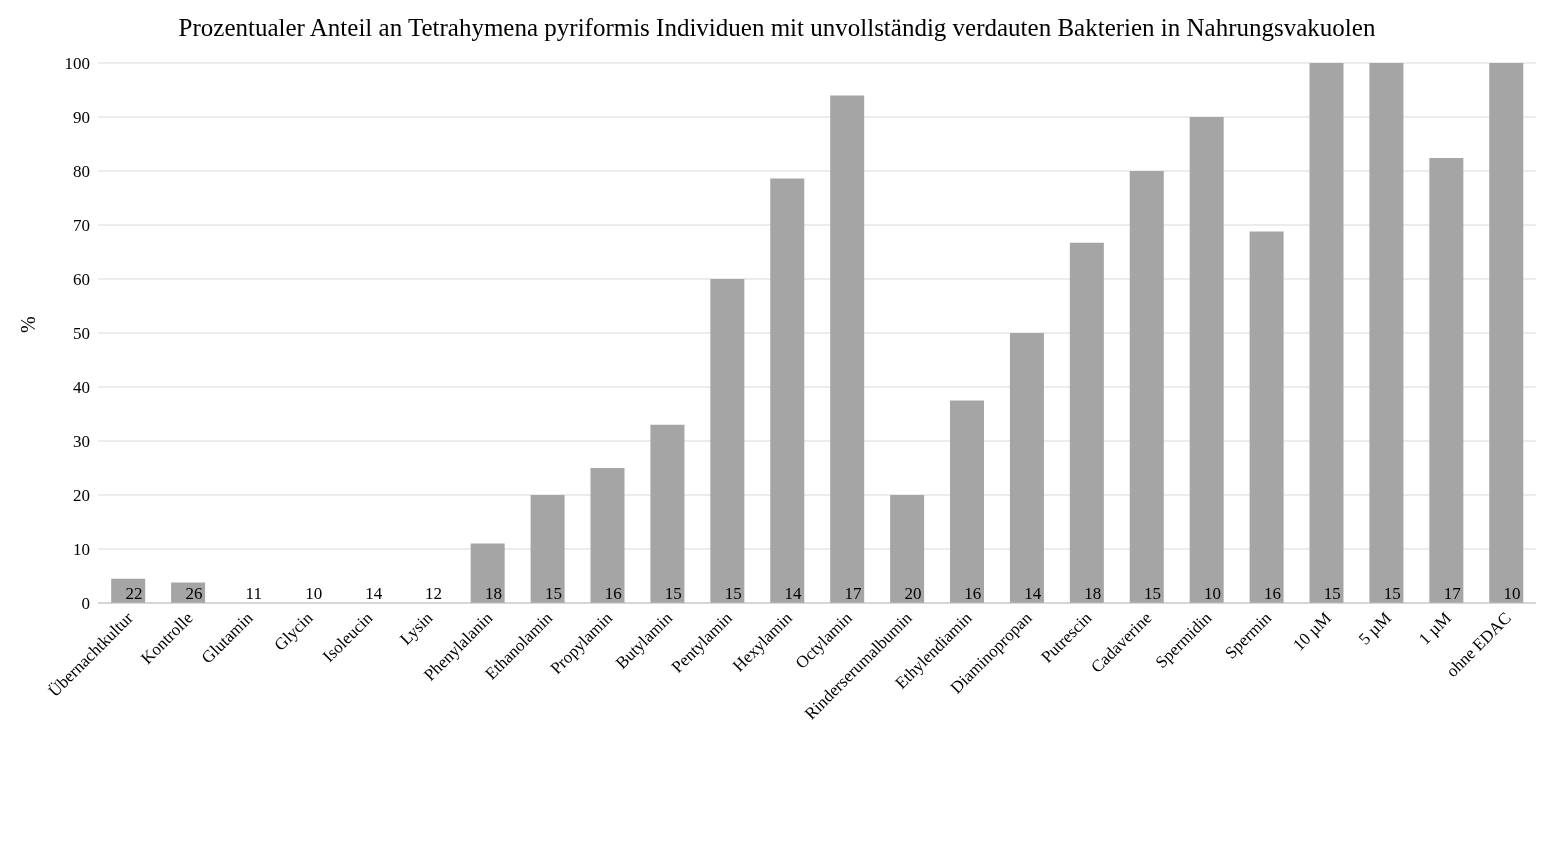 This screenshot has width=1554, height=846. Describe the element at coordinates (81, 172) in the screenshot. I see `y-tick-label: 80` at that location.